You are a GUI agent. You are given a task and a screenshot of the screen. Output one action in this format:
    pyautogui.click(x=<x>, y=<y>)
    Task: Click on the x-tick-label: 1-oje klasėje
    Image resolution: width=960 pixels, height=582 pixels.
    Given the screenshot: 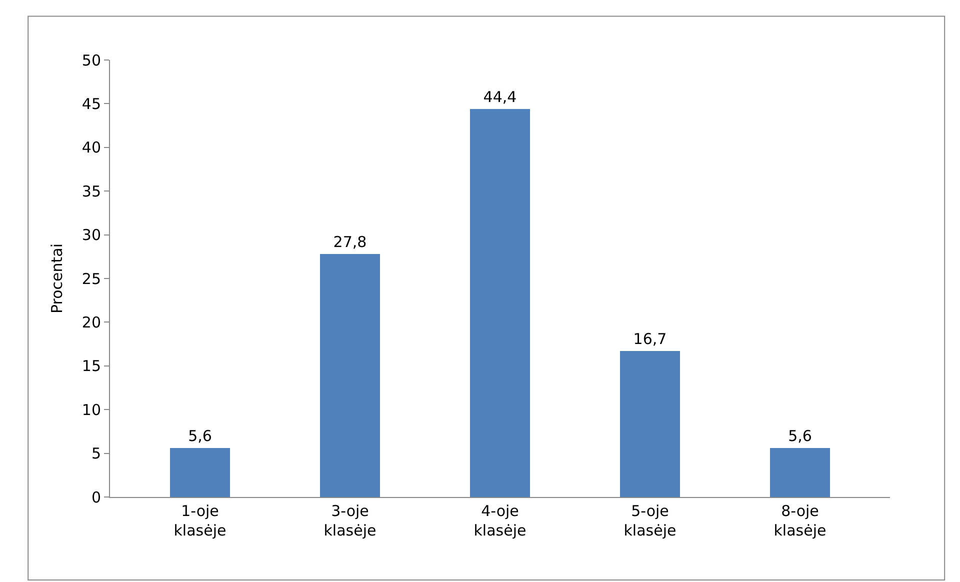 What is the action you would take?
    pyautogui.click(x=200, y=521)
    